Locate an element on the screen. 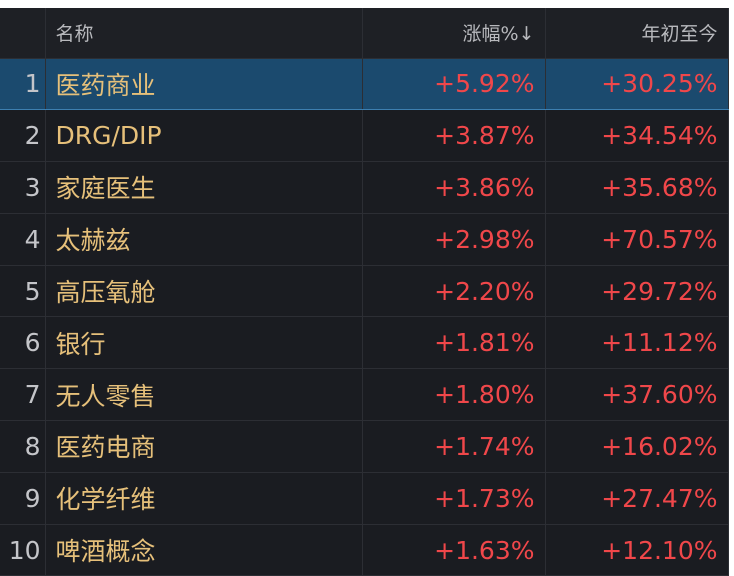  row-index: 4 is located at coordinates (23, 239).